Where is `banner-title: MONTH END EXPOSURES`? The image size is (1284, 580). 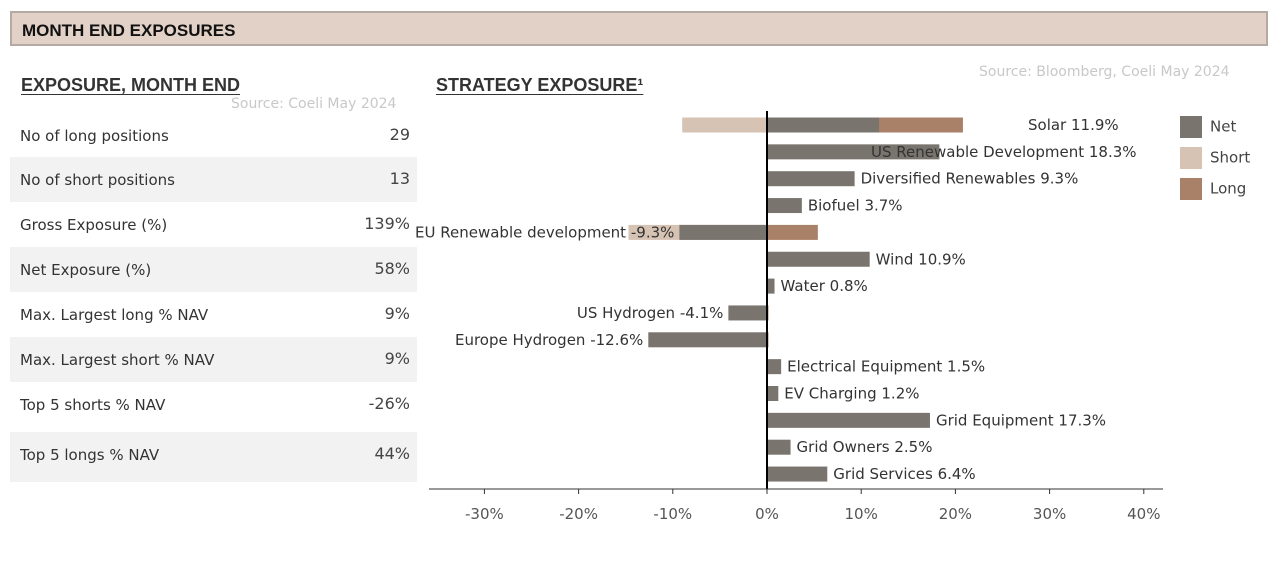
banner-title: MONTH END EXPOSURES is located at coordinates (129, 30).